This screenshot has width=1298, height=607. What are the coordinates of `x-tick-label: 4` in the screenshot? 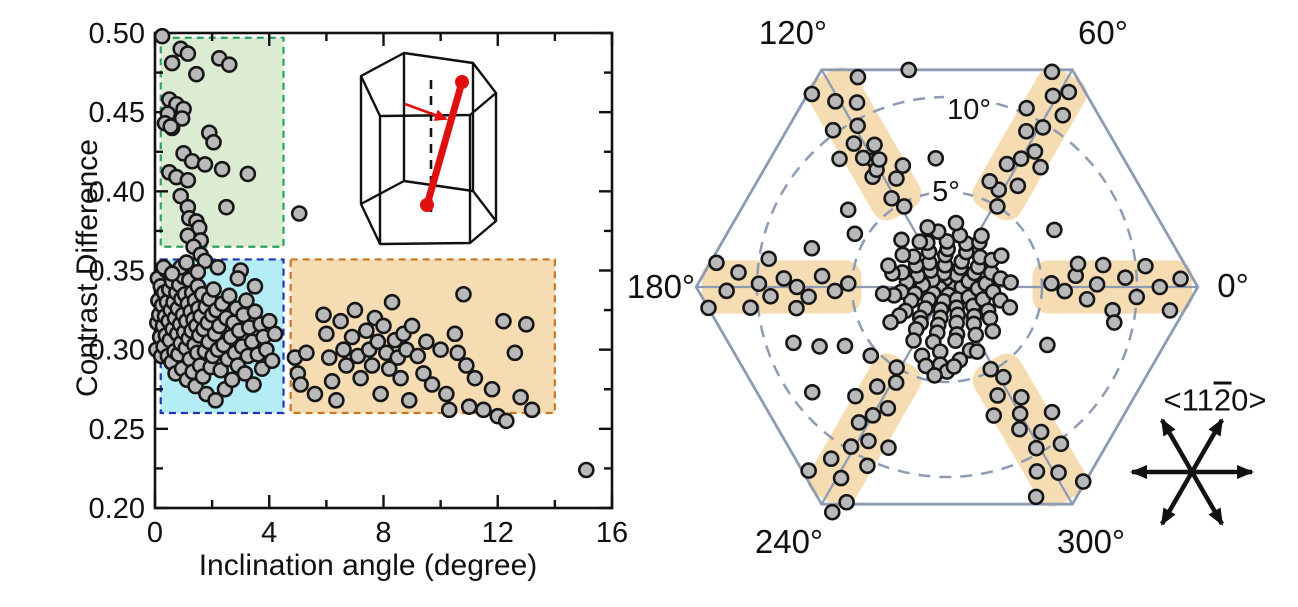 It's located at (269, 533).